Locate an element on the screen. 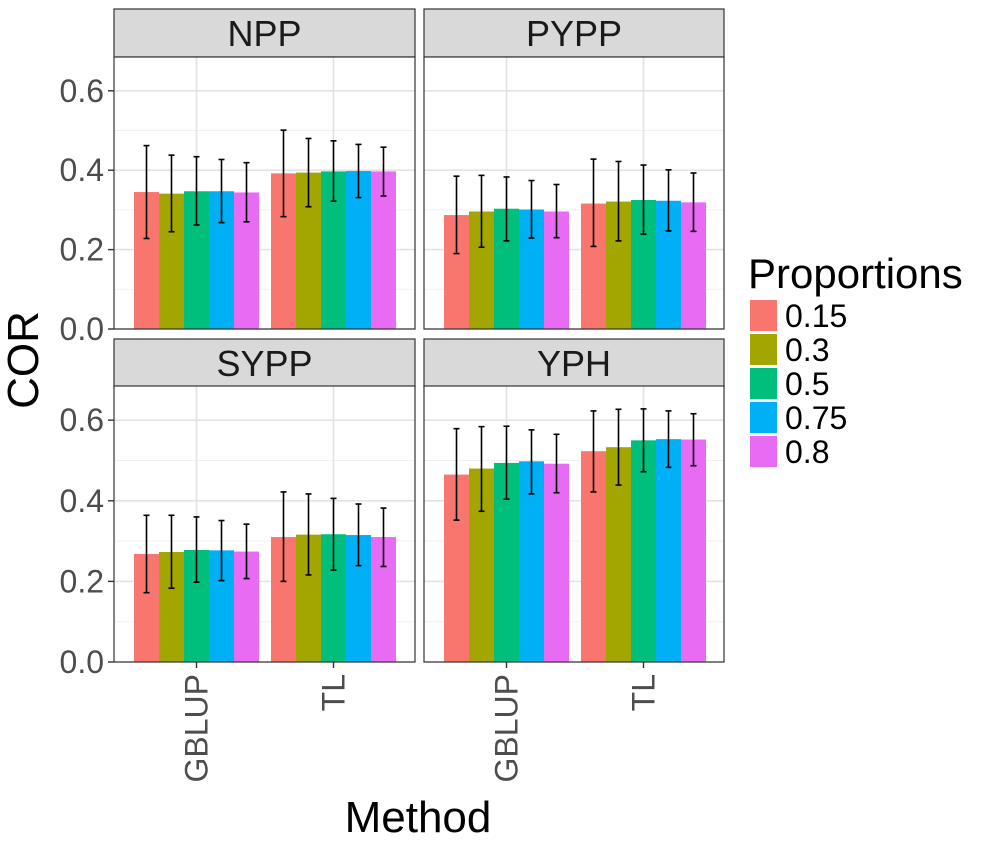 Image resolution: width=1000 pixels, height=850 pixels. legend-label: 0.3 is located at coordinates (807, 350).